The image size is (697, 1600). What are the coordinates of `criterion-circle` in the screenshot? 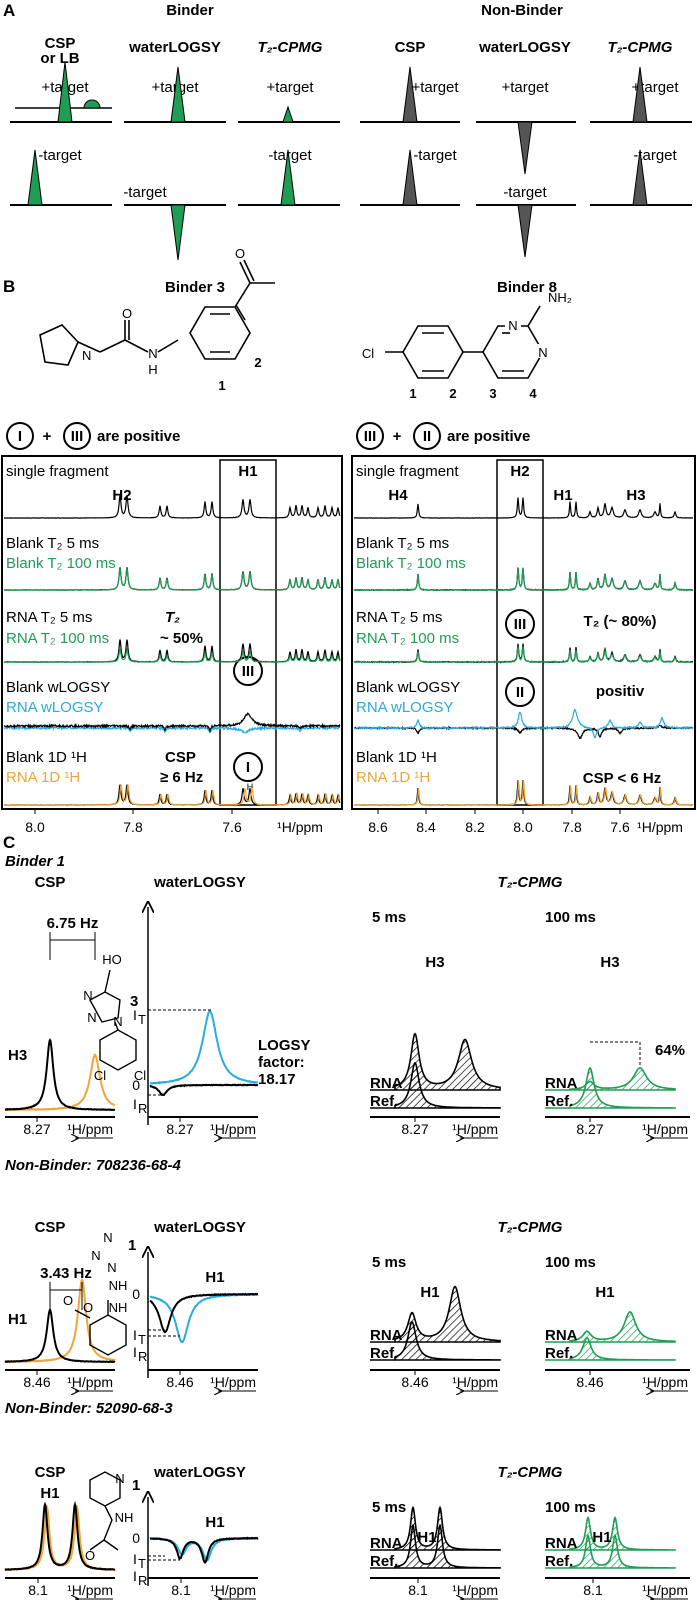 It's located at (248, 767).